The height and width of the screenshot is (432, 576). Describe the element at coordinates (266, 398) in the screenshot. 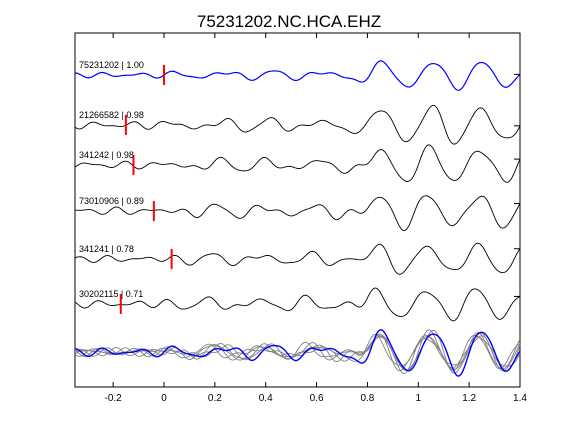

I see `x-tick-label: 0.4` at that location.